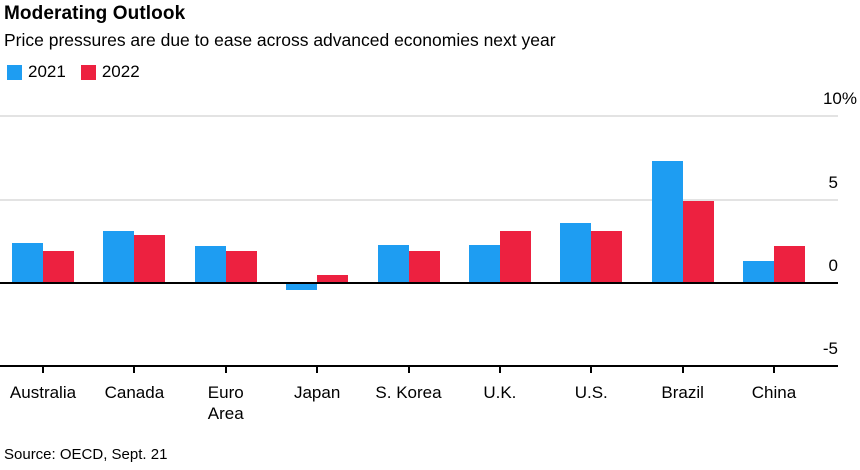 This screenshot has width=860, height=470. I want to click on legend-item-2022: 2022, so click(110, 72).